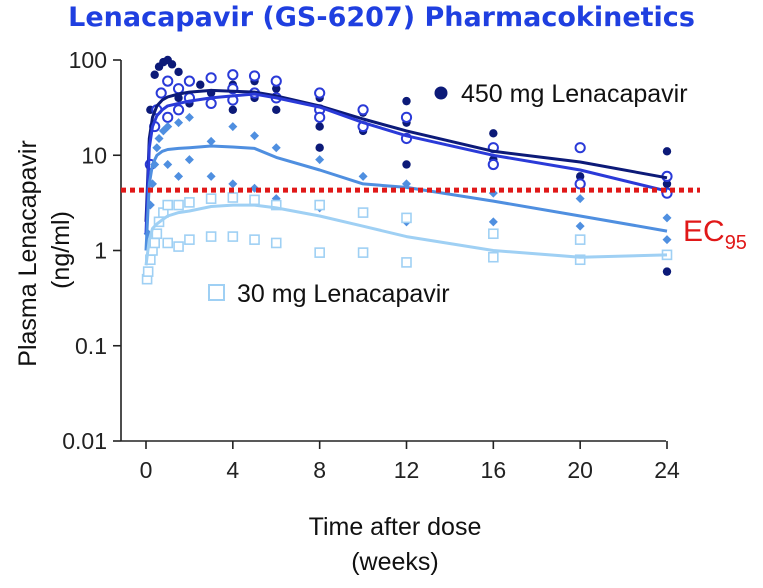  Describe the element at coordinates (704, 231) in the screenshot. I see `ec95-label-base: EC` at that location.